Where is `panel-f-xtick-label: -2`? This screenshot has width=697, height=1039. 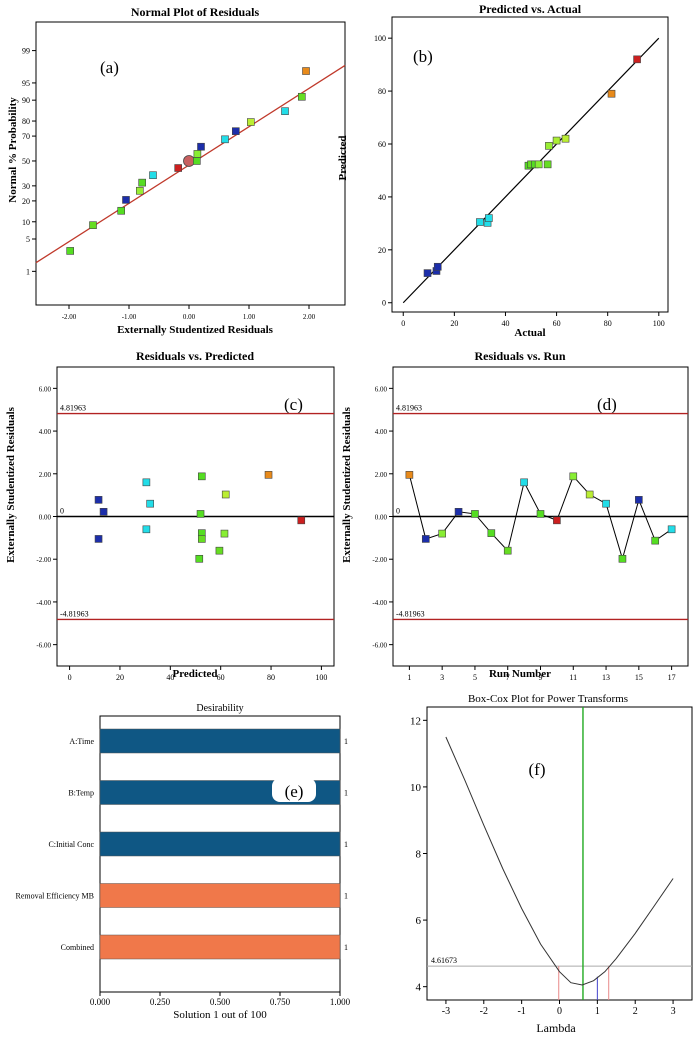 panel-f-xtick-label: -2 is located at coordinates (484, 1011).